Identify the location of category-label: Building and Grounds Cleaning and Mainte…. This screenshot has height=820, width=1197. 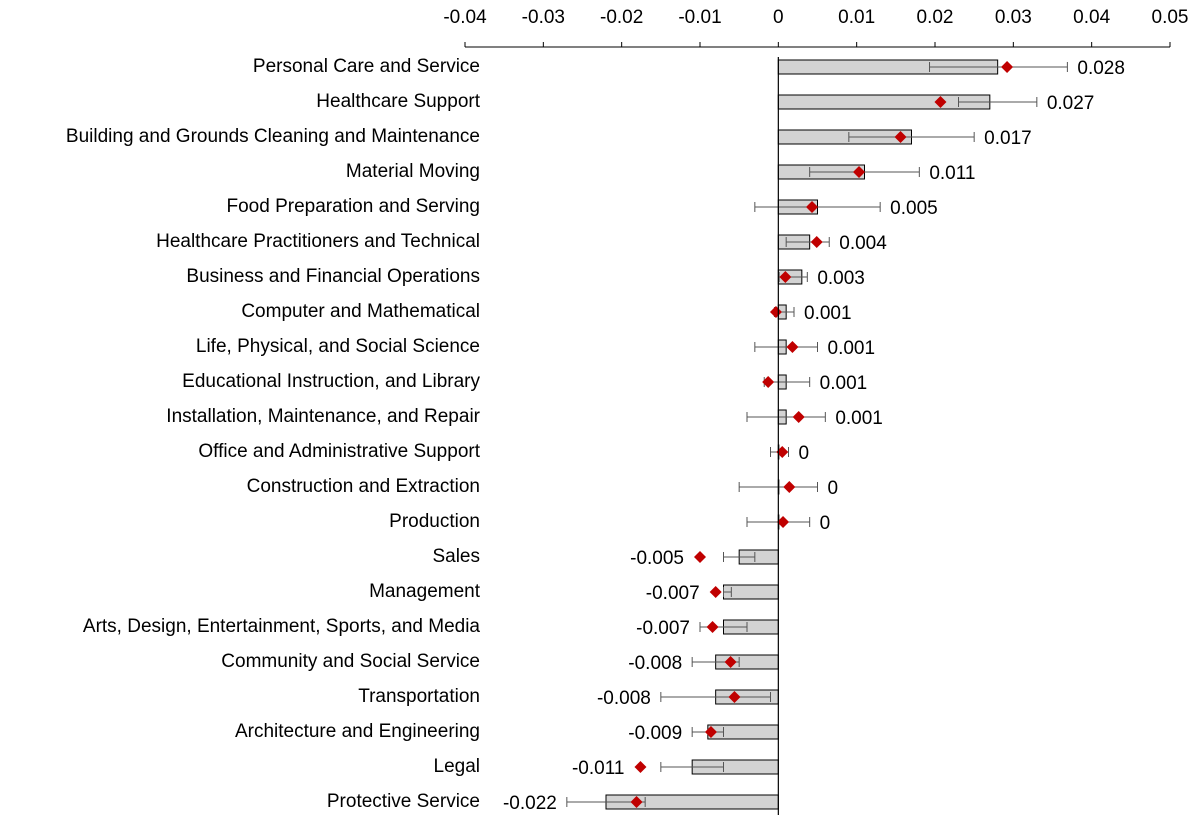
(273, 136).